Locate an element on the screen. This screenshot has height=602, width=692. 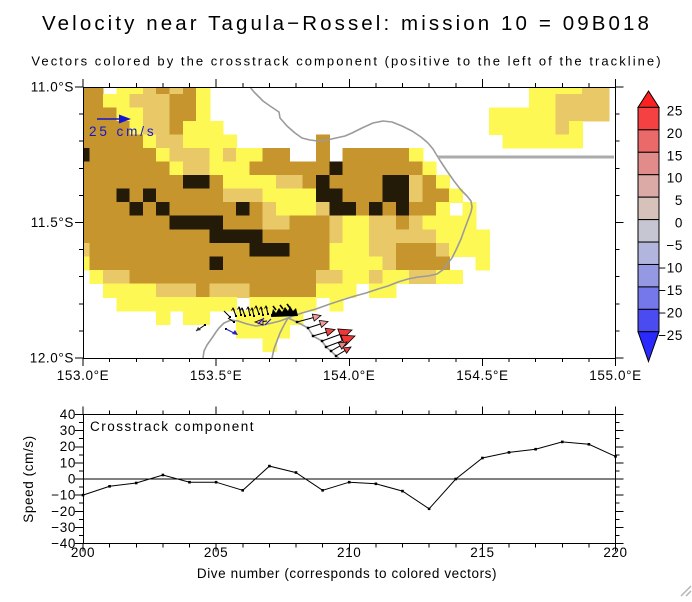
svg-text: 205 is located at coordinates (216, 552).